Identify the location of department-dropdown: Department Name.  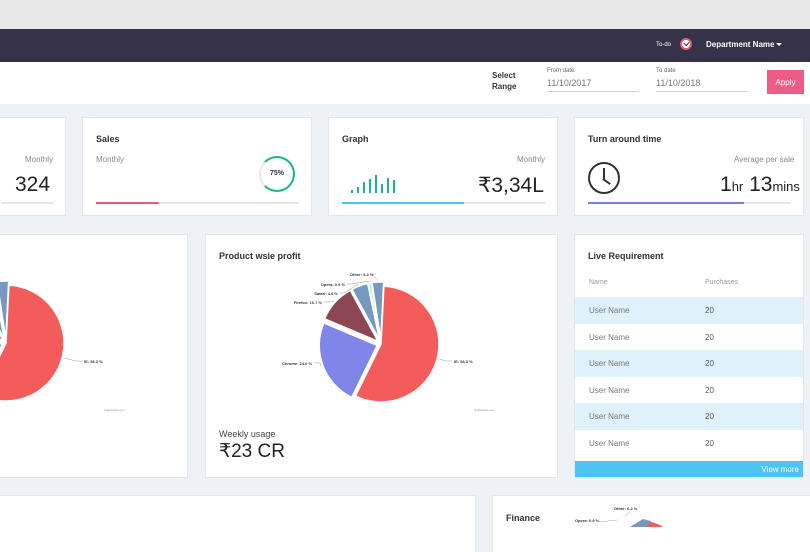
(744, 44).